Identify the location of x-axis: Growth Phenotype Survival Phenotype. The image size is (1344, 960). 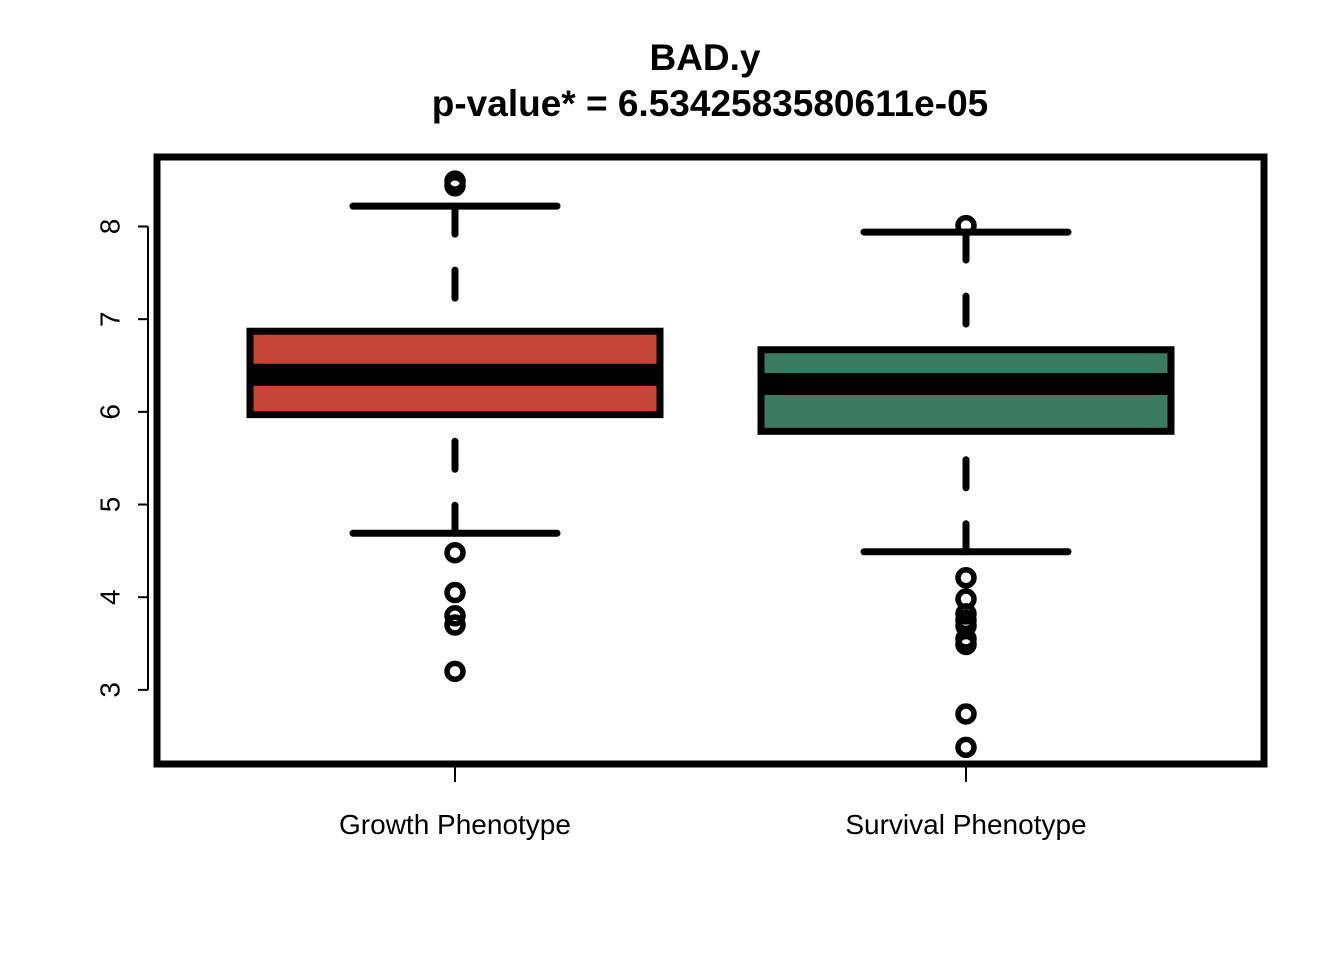
(713, 802).